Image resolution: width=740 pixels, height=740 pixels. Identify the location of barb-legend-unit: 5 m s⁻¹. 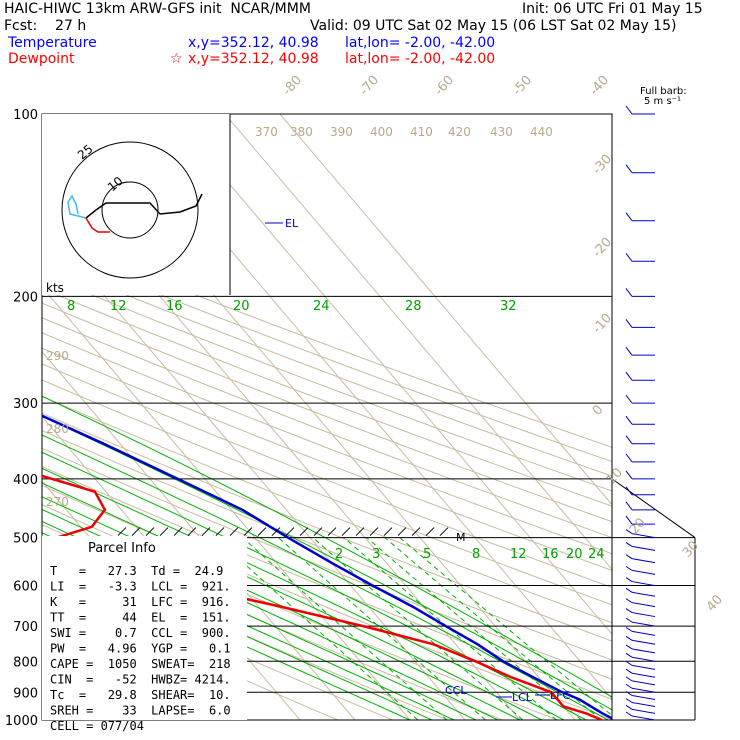
(662, 101).